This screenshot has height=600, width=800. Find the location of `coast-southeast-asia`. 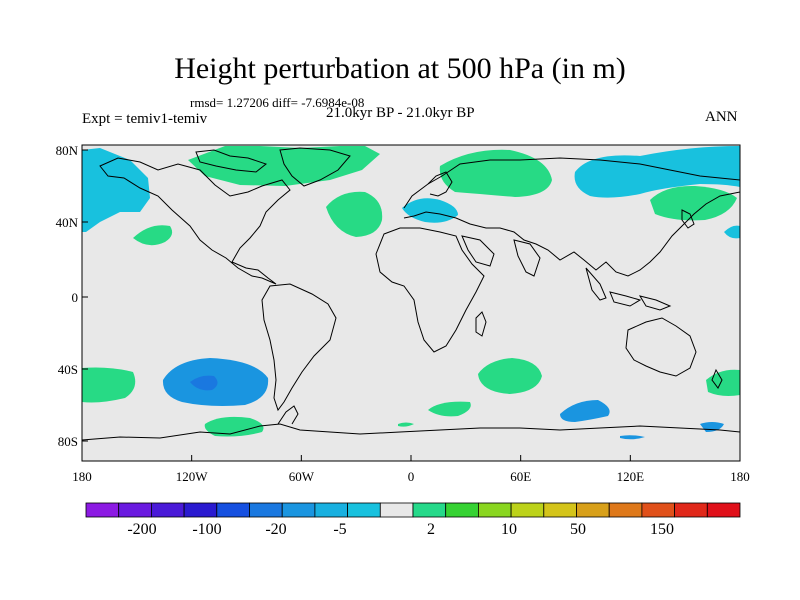

coast-southeast-asia is located at coordinates (628, 289).